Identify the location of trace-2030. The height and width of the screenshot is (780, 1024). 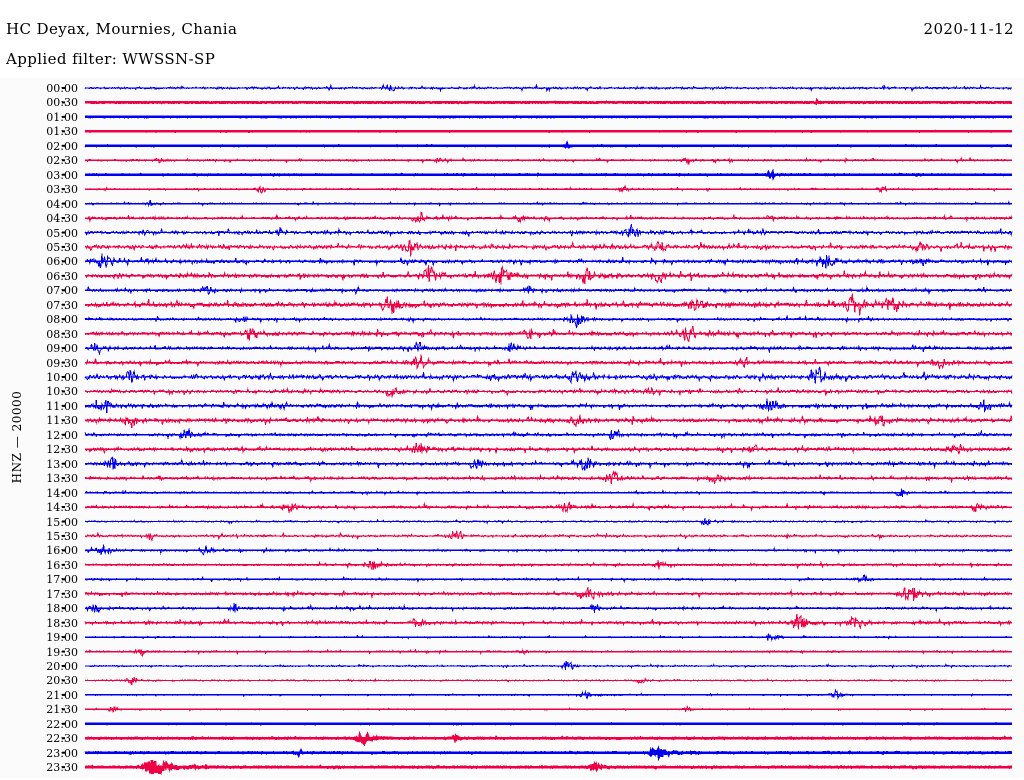
(548, 681).